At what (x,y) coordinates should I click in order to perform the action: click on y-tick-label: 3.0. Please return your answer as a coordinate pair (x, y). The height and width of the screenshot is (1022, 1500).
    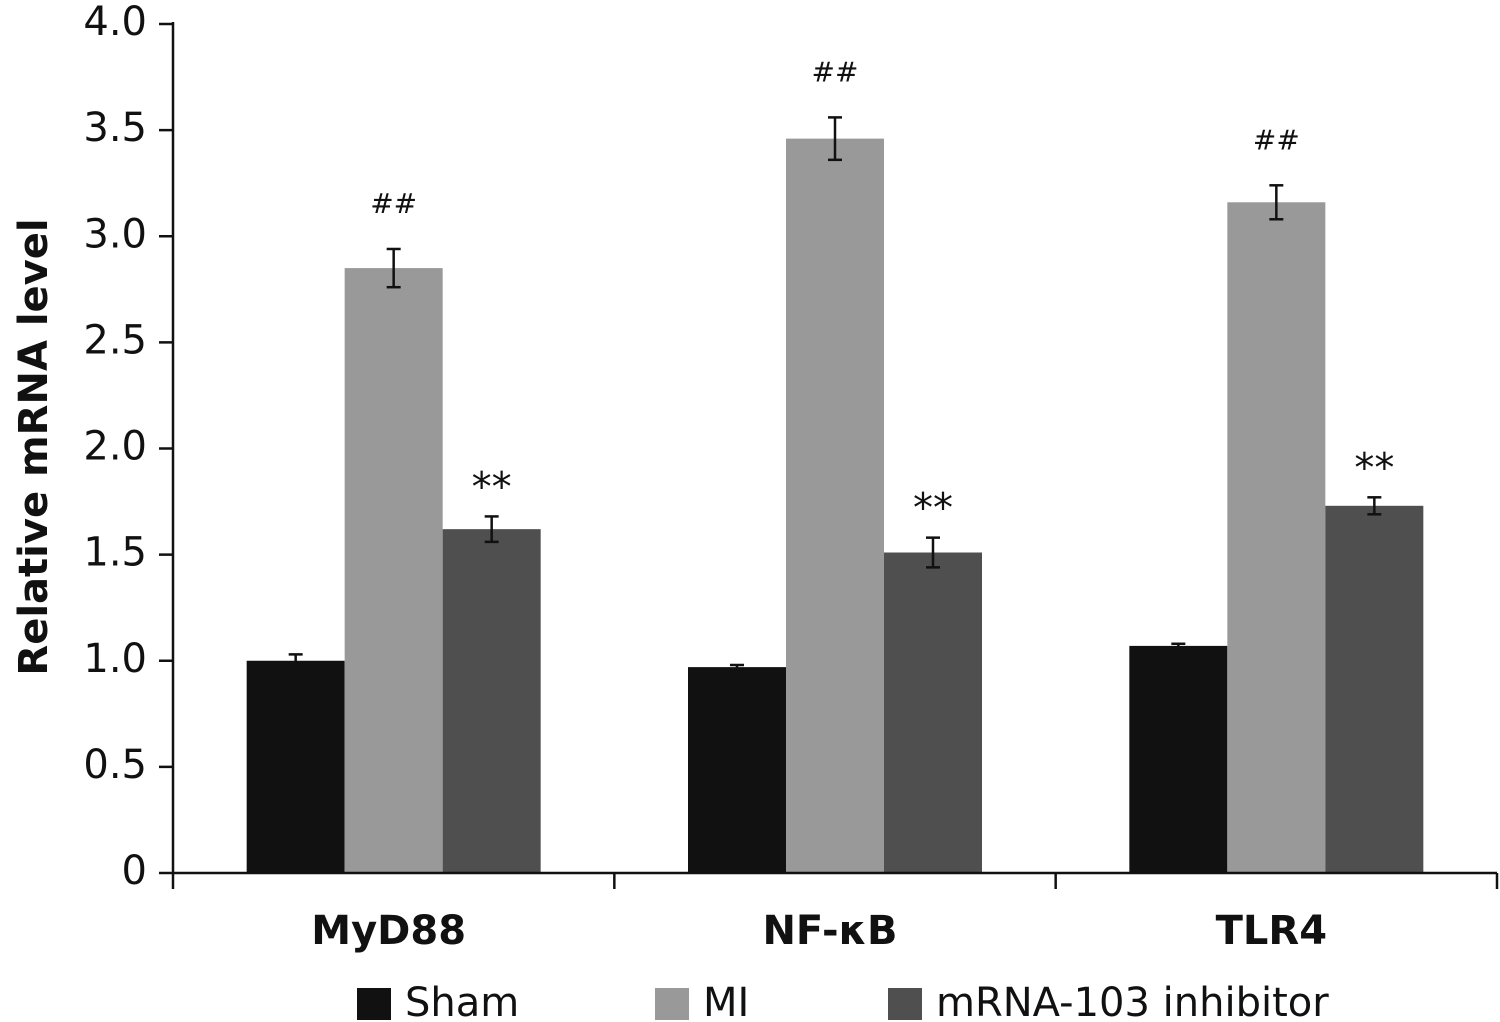
    Looking at the image, I should click on (115, 234).